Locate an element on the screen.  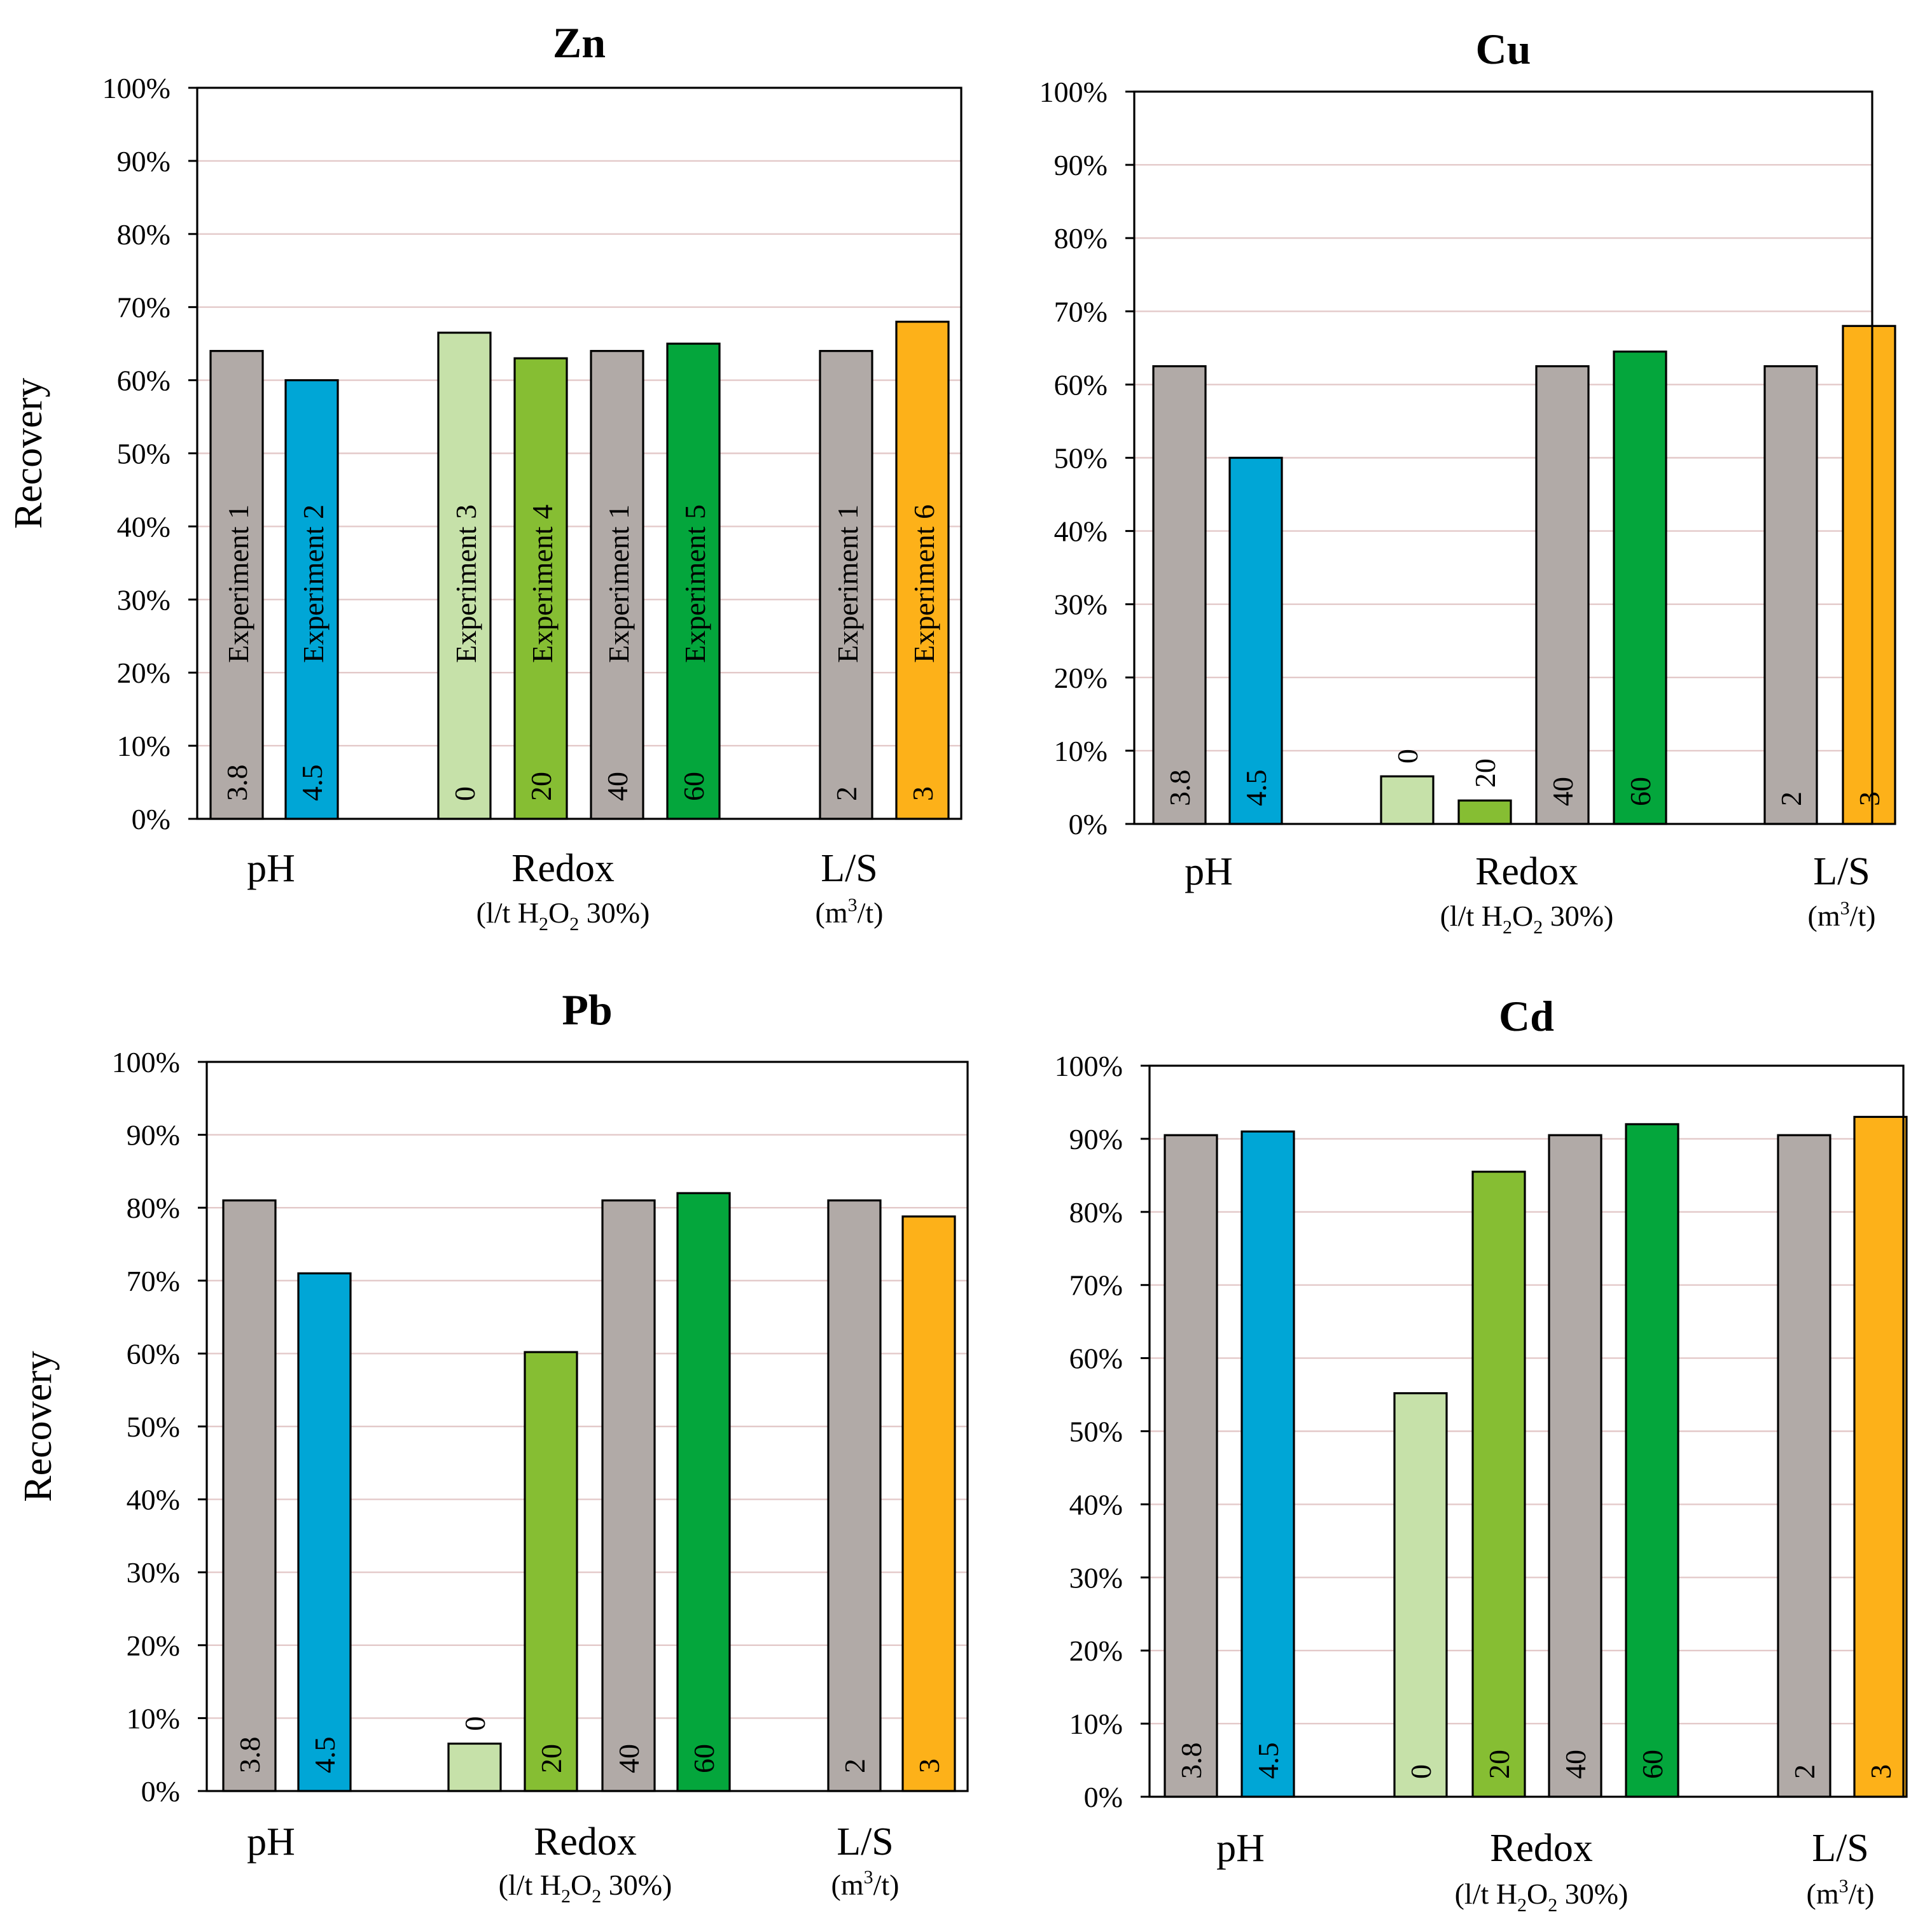
bar-label-zn-8: 3 is located at coordinates (923, 793).